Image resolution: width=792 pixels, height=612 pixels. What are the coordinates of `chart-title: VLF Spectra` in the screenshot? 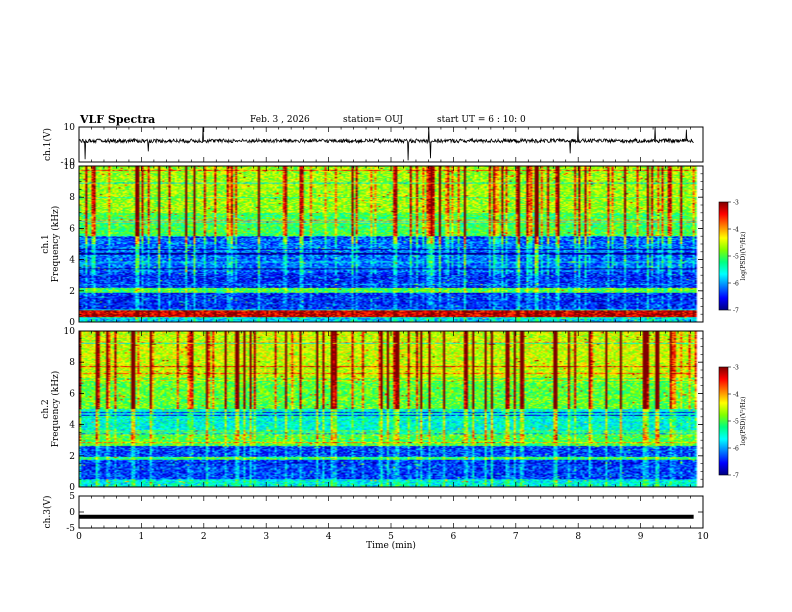 It's located at (118, 119).